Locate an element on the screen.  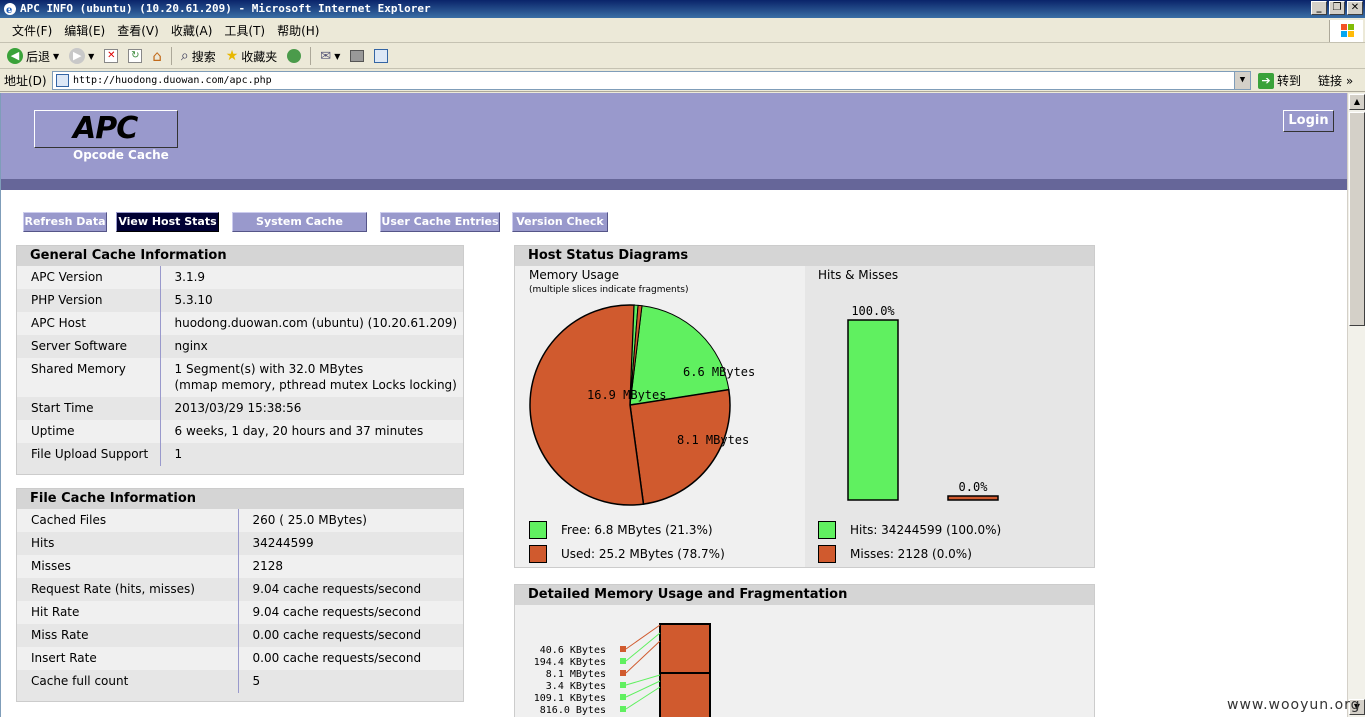
apc-header-band is located at coordinates (674, 185).